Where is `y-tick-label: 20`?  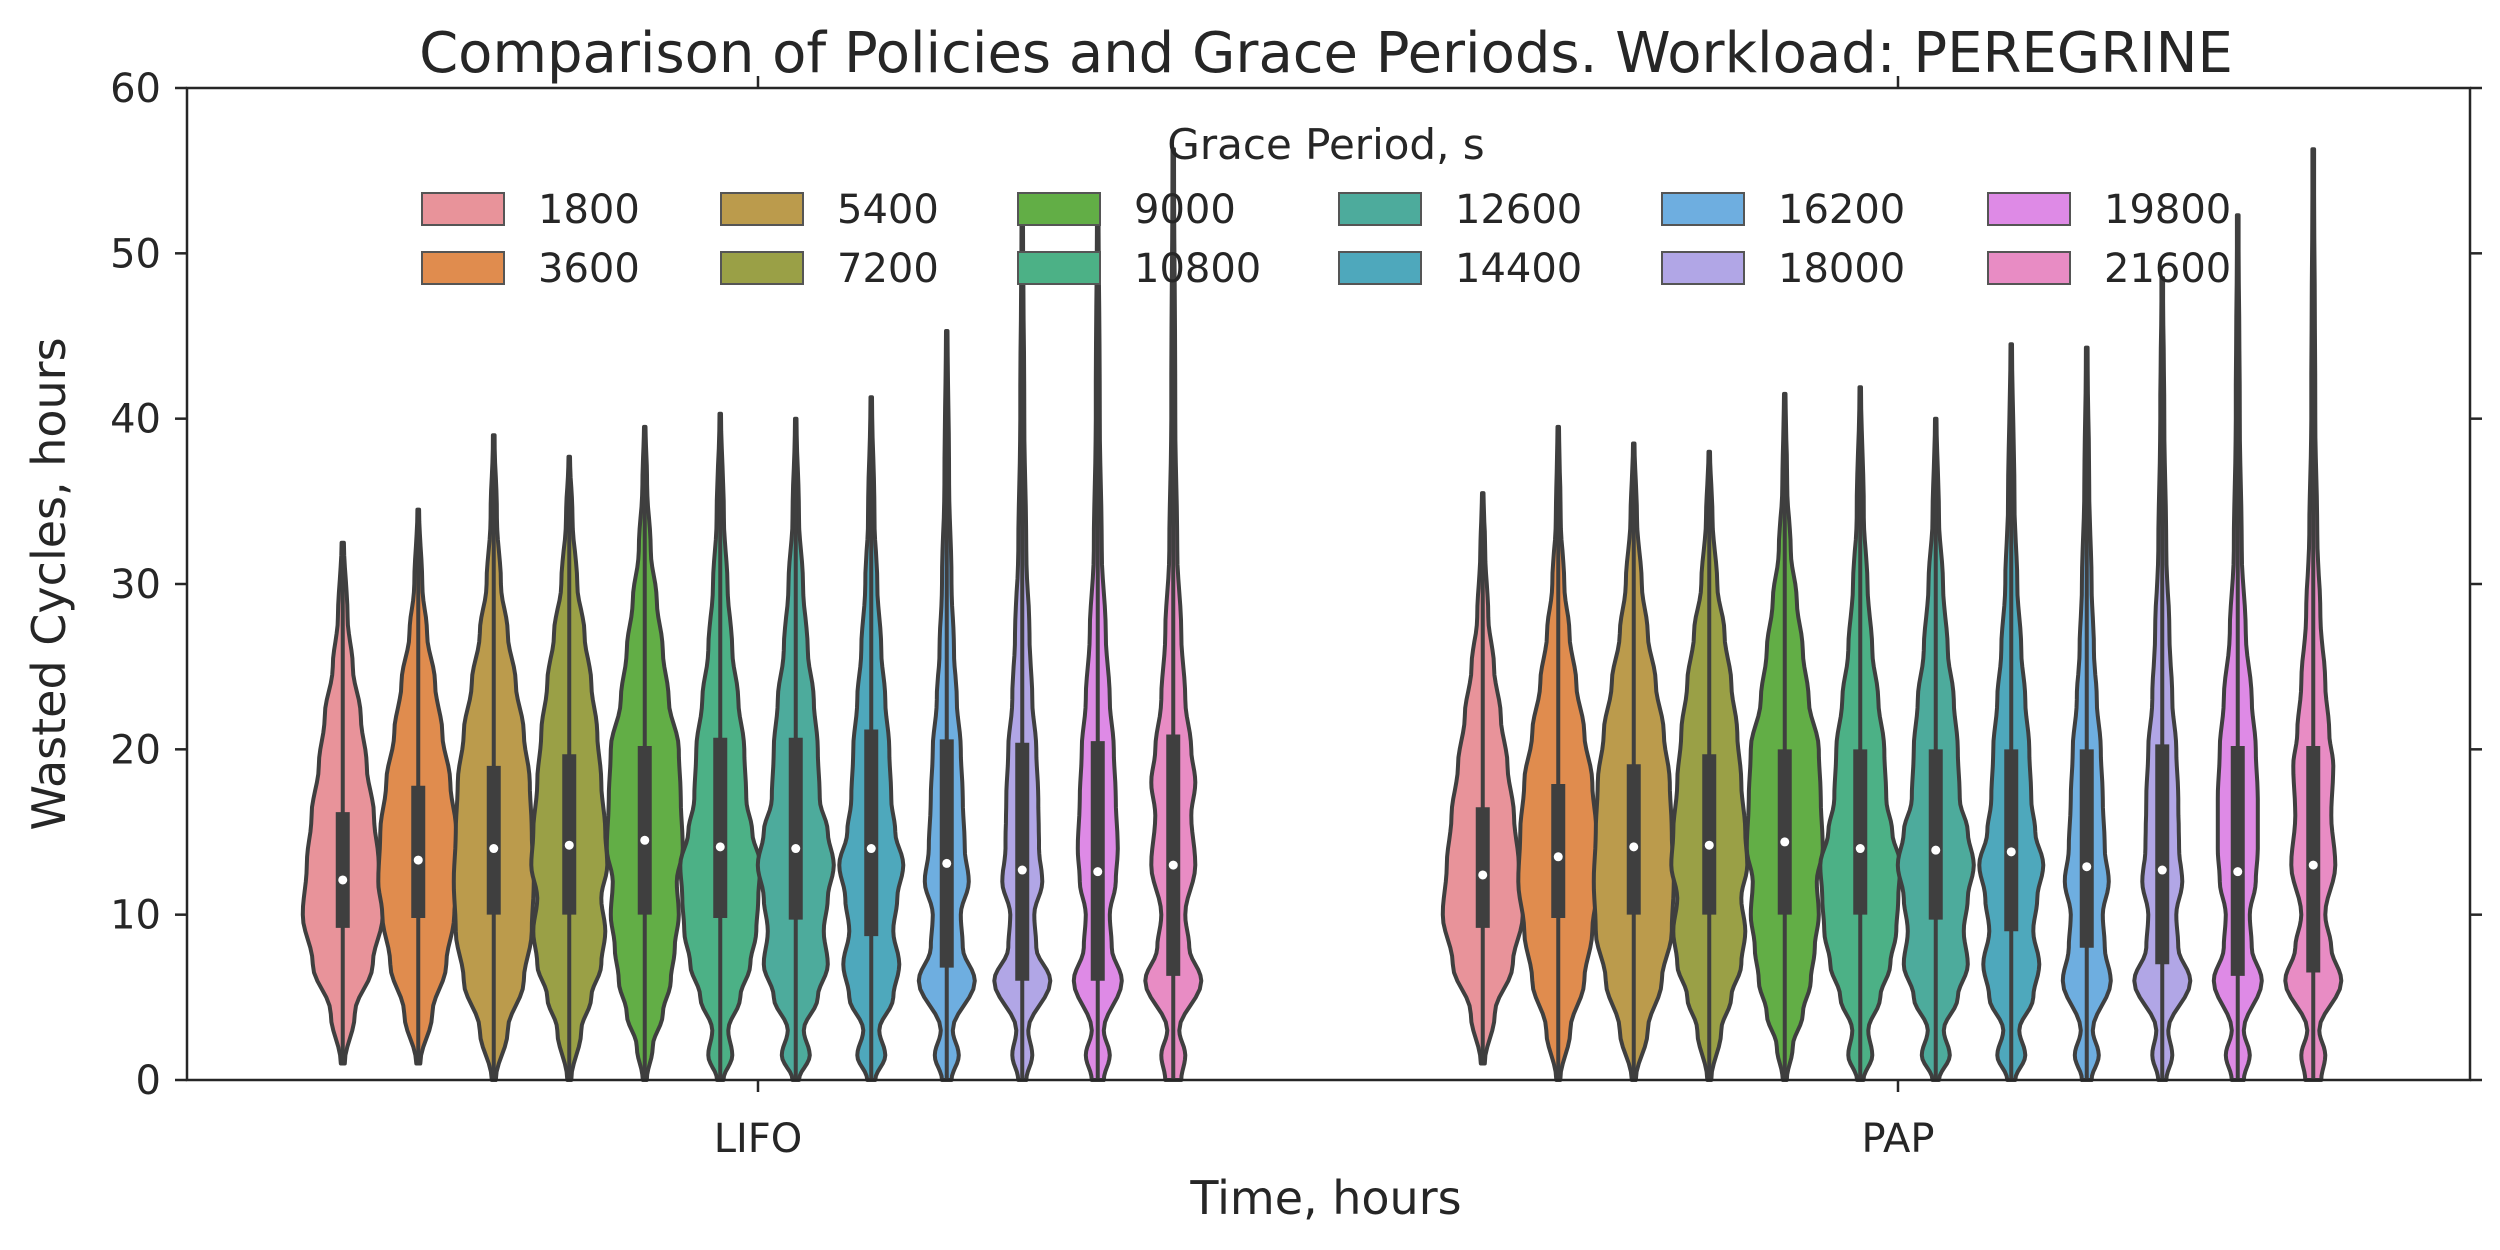
y-tick-label: 20 is located at coordinates (135, 750).